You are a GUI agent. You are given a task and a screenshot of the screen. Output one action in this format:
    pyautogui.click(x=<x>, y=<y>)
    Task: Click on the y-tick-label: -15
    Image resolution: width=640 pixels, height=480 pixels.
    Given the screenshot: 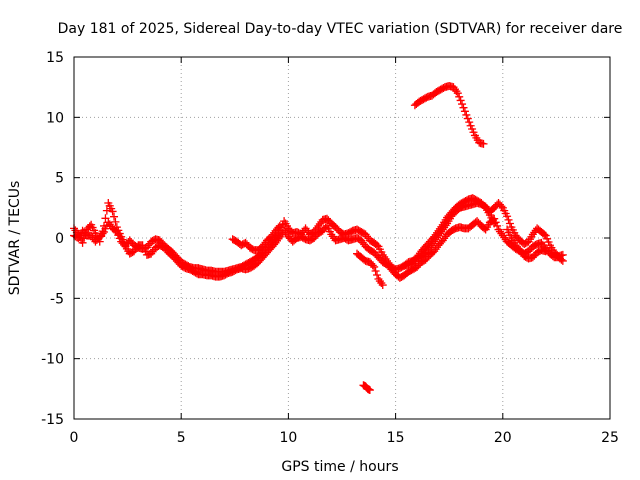 What is the action you would take?
    pyautogui.click(x=52, y=420)
    